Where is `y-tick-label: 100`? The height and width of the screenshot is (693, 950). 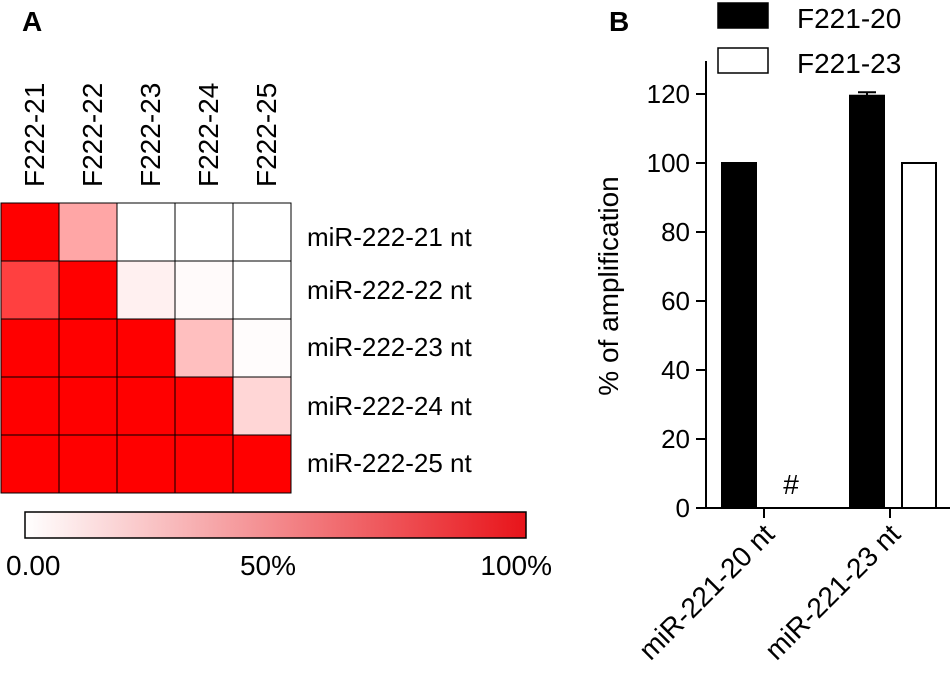
y-tick-label: 100 is located at coordinates (668, 163).